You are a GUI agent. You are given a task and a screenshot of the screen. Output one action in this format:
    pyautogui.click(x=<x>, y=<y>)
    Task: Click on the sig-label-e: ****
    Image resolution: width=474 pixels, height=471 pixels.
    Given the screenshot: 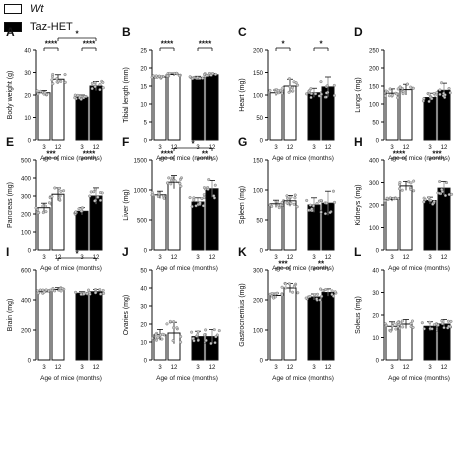 What is the action you would take?
    pyautogui.click(x=89, y=154)
    